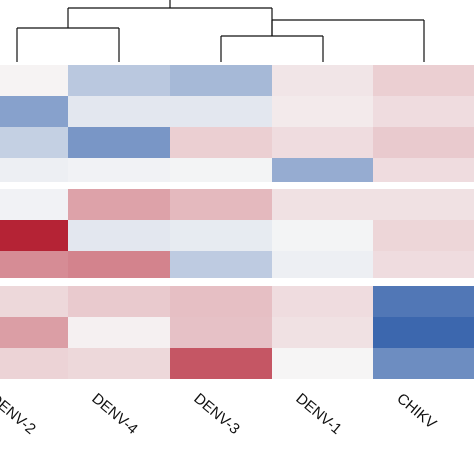  I want to click on column-labels: DENV-2 DENV-4 DENV-3 DENV-1 CHIKV, so click(219, 414).